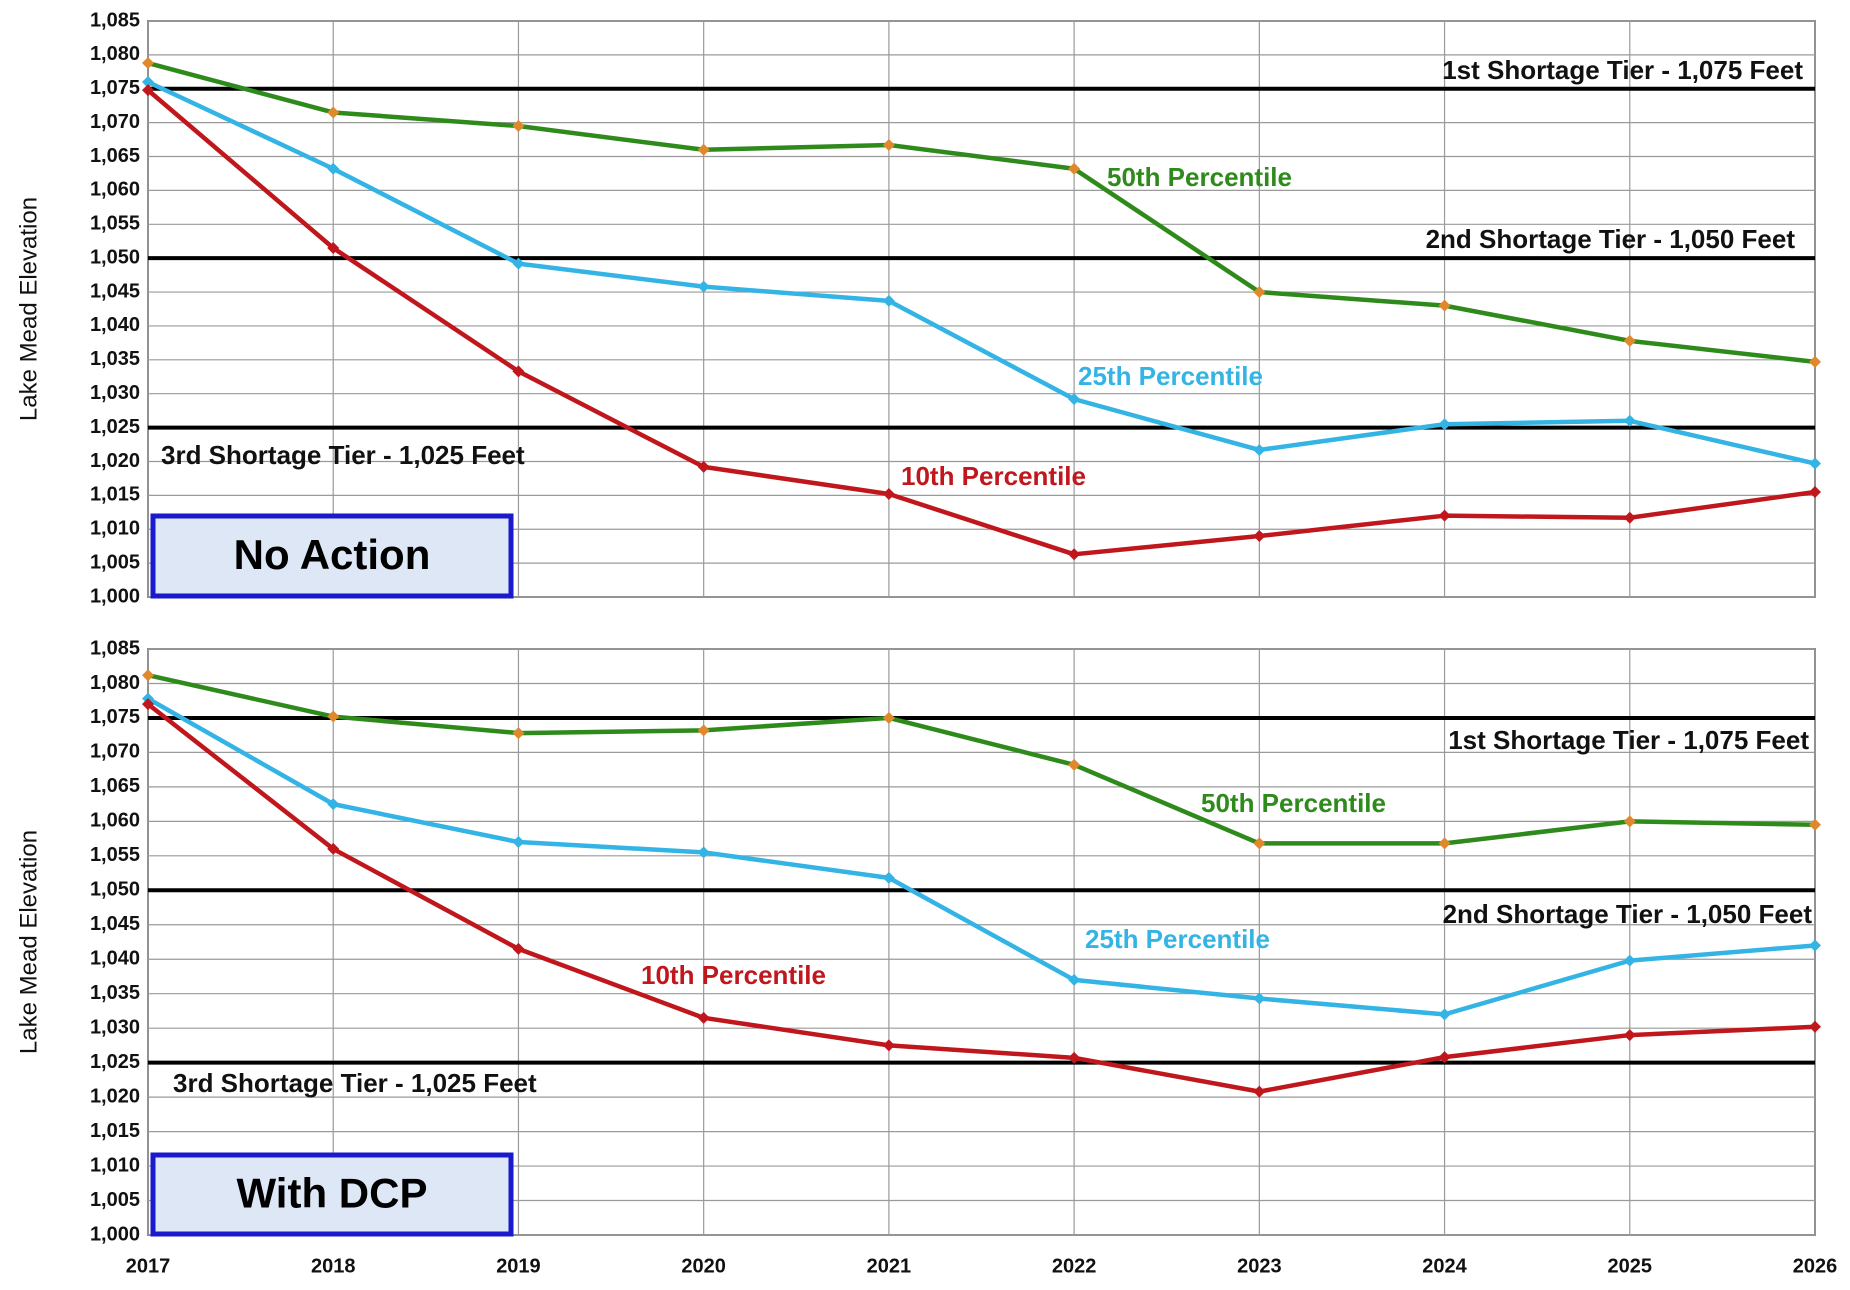 This screenshot has height=1290, width=1850. Describe the element at coordinates (115, 325) in the screenshot. I see `y-tick-label: 1,040` at that location.